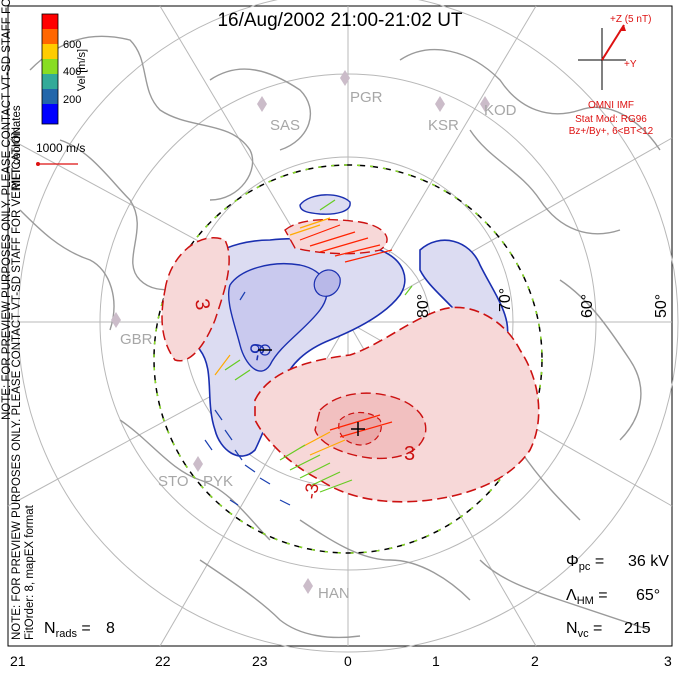 This screenshot has height=674, width=680. What do you see at coordinates (637, 628) in the screenshot?
I see `vector-count-value: 215` at bounding box center [637, 628].